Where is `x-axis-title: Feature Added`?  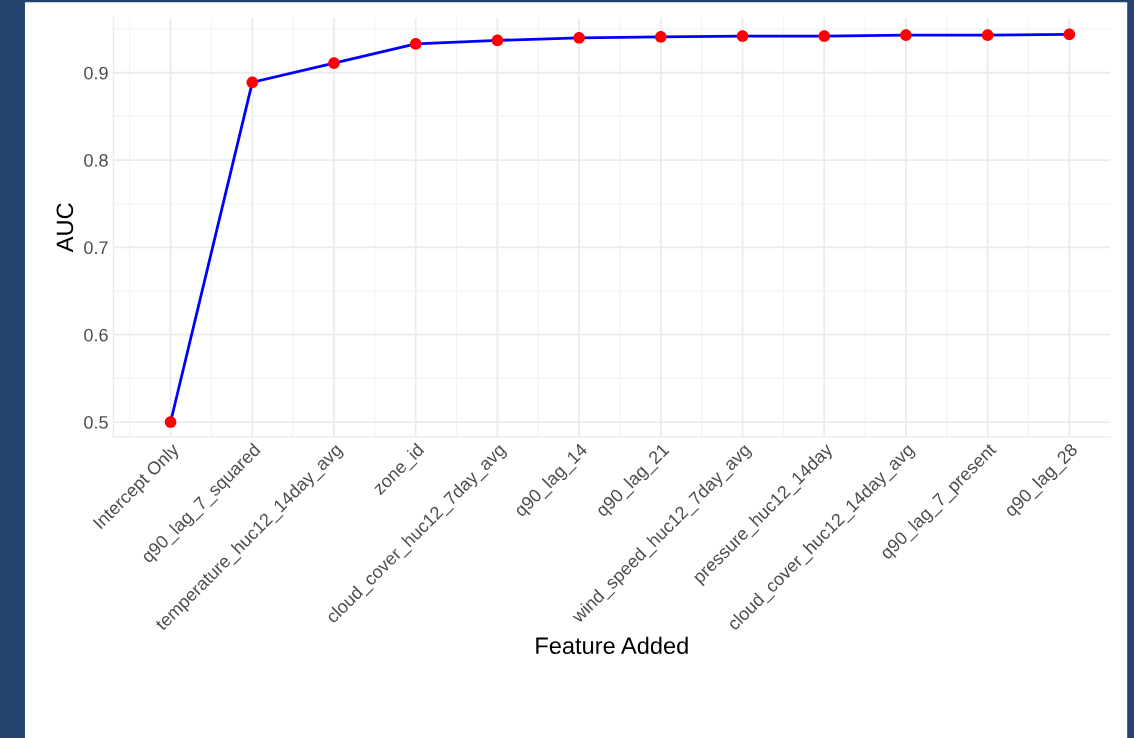
x-axis-title: Feature Added is located at coordinates (612, 645).